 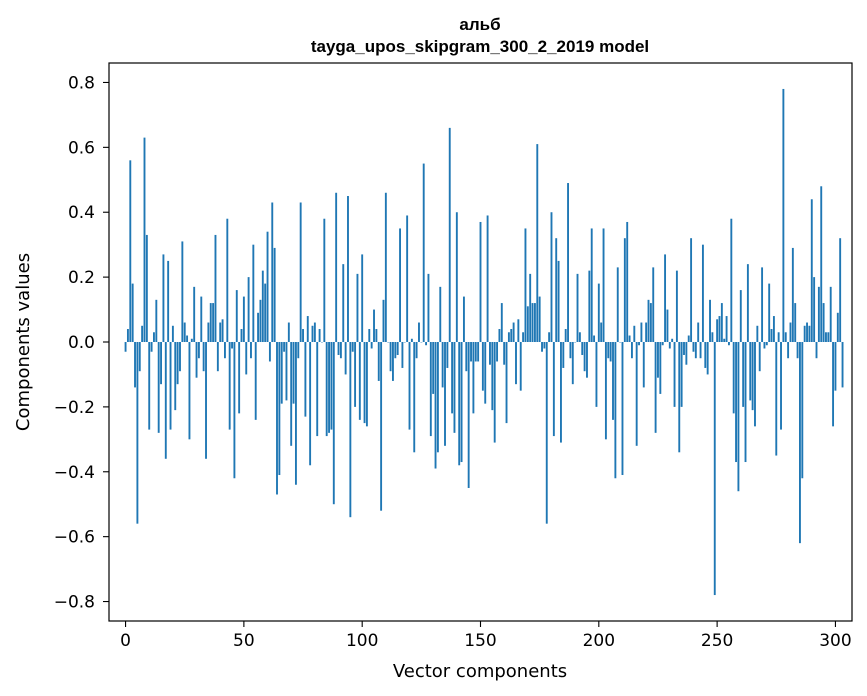 I want to click on x-tick-label: 300, so click(x=835, y=641).